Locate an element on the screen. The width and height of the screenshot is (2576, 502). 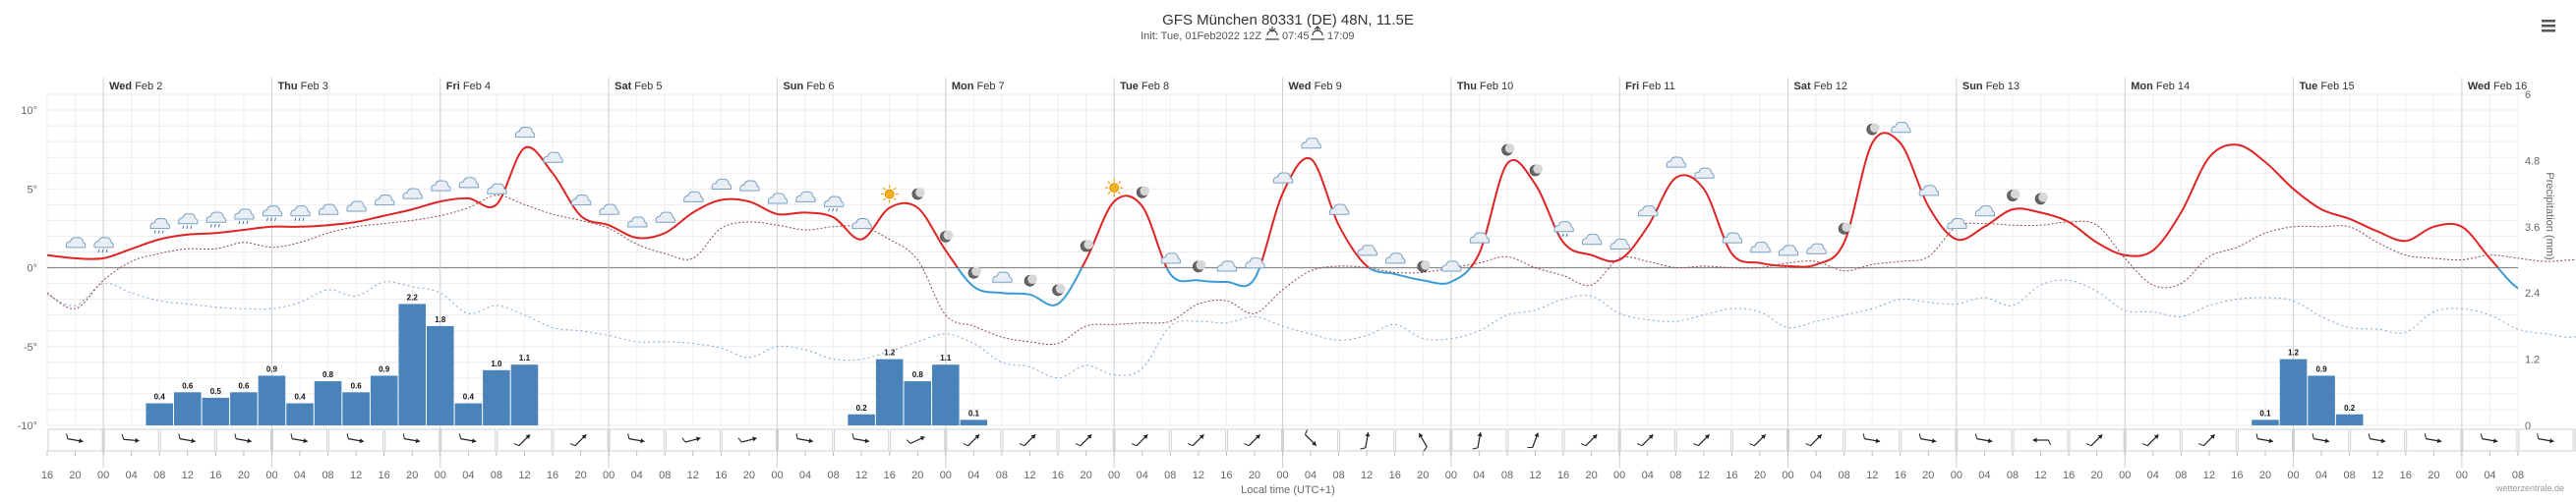
precip-value-label: 1.2 is located at coordinates (2294, 353).